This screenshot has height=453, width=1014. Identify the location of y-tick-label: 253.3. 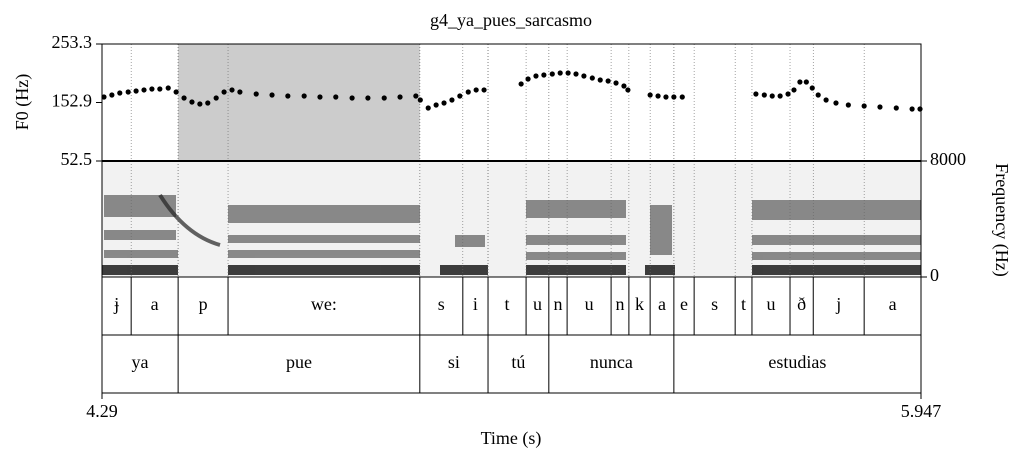
(72, 42).